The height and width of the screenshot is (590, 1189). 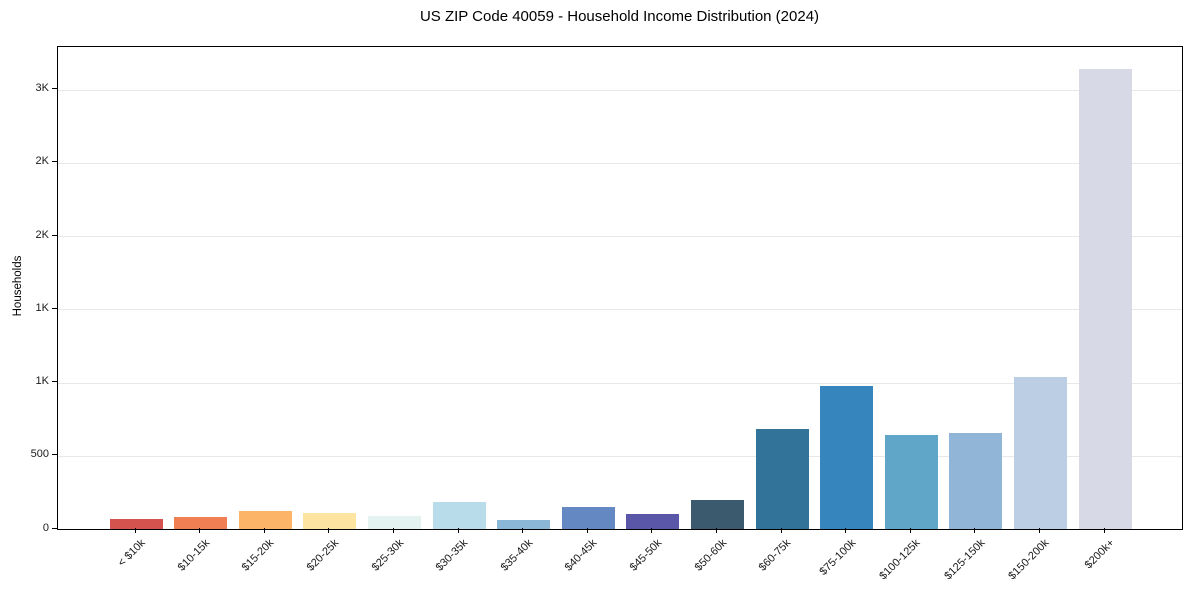 I want to click on x-tick-label: $60-75k, so click(x=775, y=555).